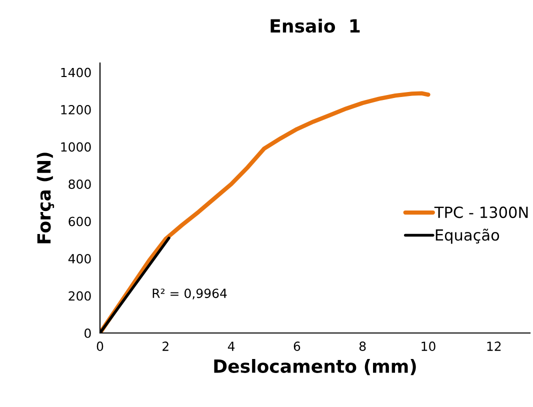 The width and height of the screenshot is (533, 407). Describe the element at coordinates (45, 198) in the screenshot. I see `y-axis-title: Força (N)` at that location.